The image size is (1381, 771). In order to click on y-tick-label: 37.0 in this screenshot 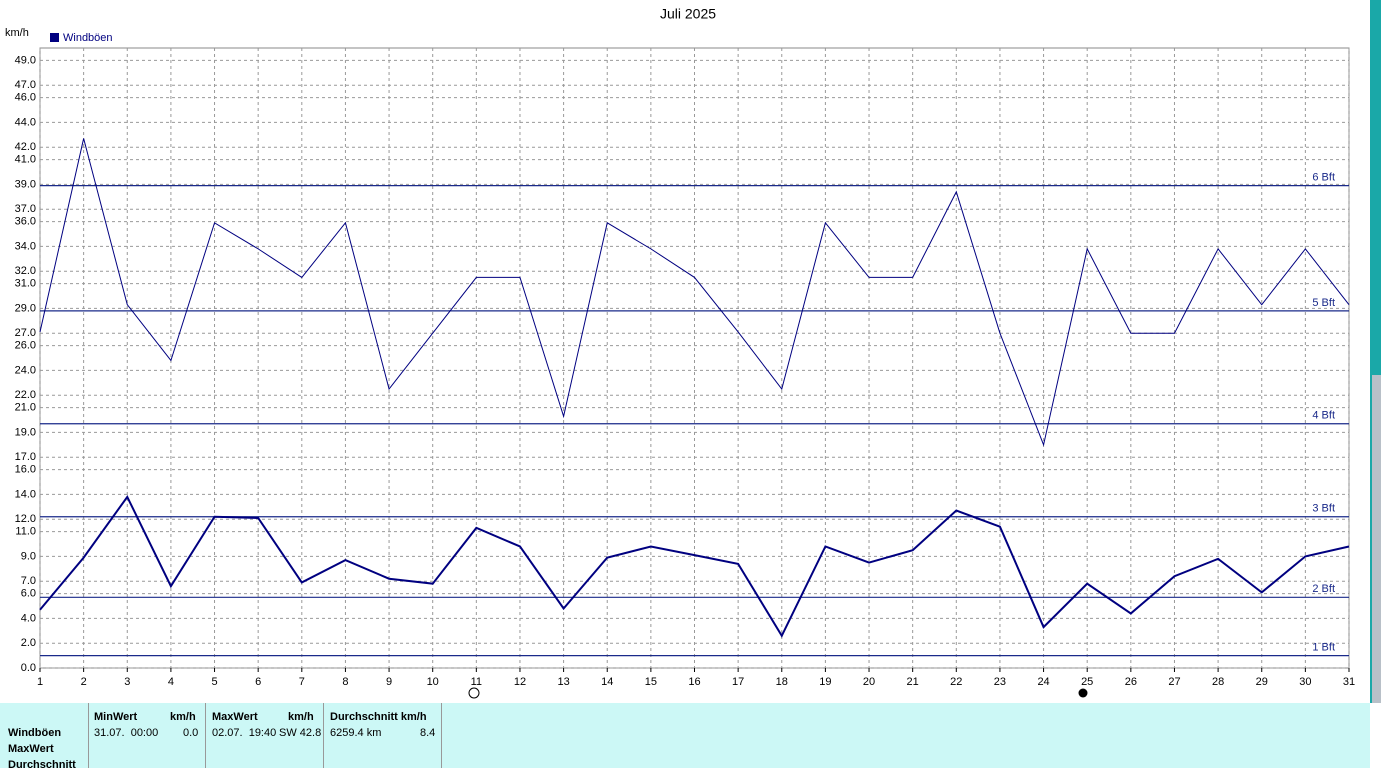, I will do `click(25, 209)`.